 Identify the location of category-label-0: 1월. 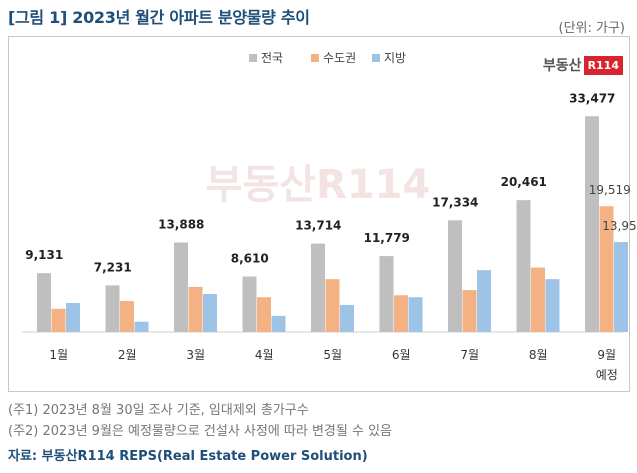
(58, 355).